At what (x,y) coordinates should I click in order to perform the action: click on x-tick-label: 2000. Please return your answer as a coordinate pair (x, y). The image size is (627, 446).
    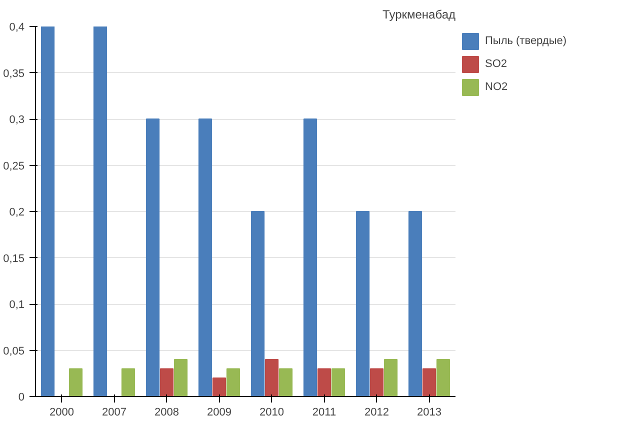
    Looking at the image, I should click on (62, 412).